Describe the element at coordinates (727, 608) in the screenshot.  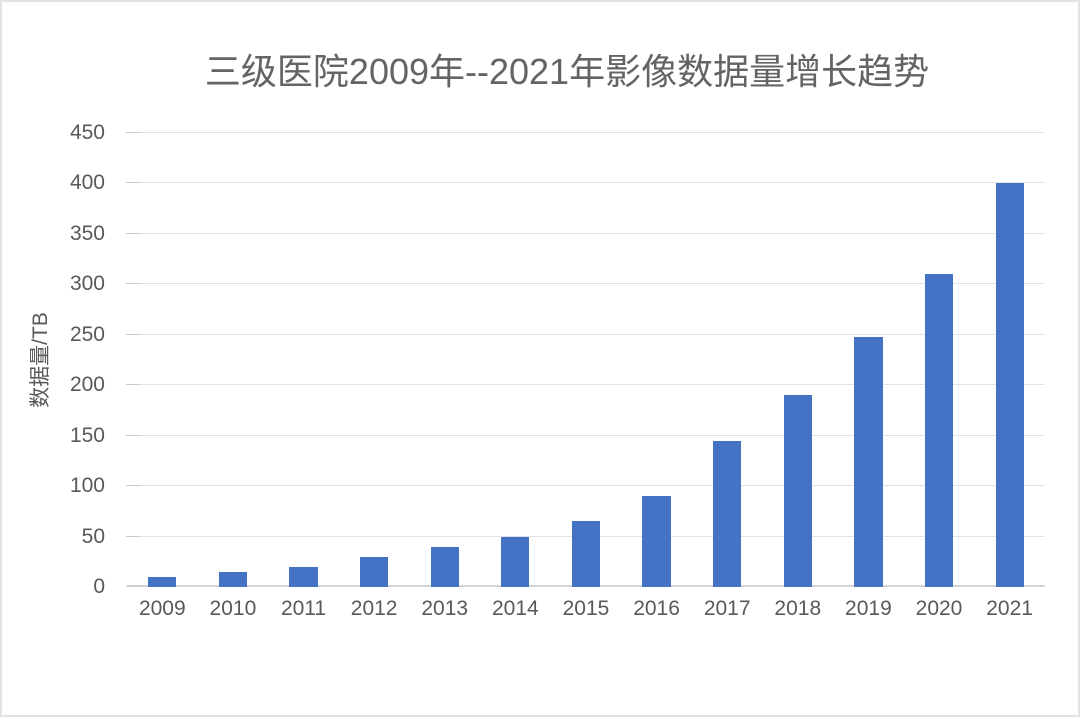
I see `x-tick-label: 2017` at that location.